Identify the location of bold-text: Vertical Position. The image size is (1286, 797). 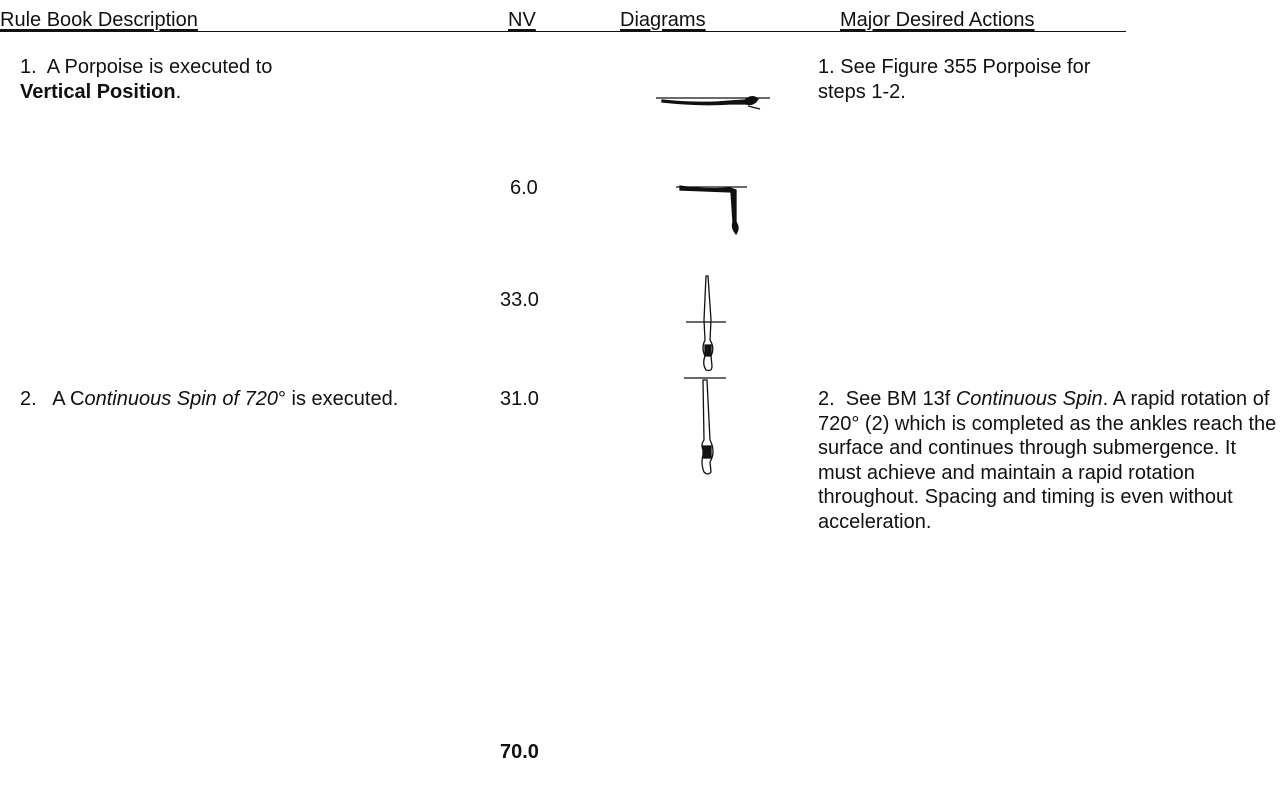
(98, 91).